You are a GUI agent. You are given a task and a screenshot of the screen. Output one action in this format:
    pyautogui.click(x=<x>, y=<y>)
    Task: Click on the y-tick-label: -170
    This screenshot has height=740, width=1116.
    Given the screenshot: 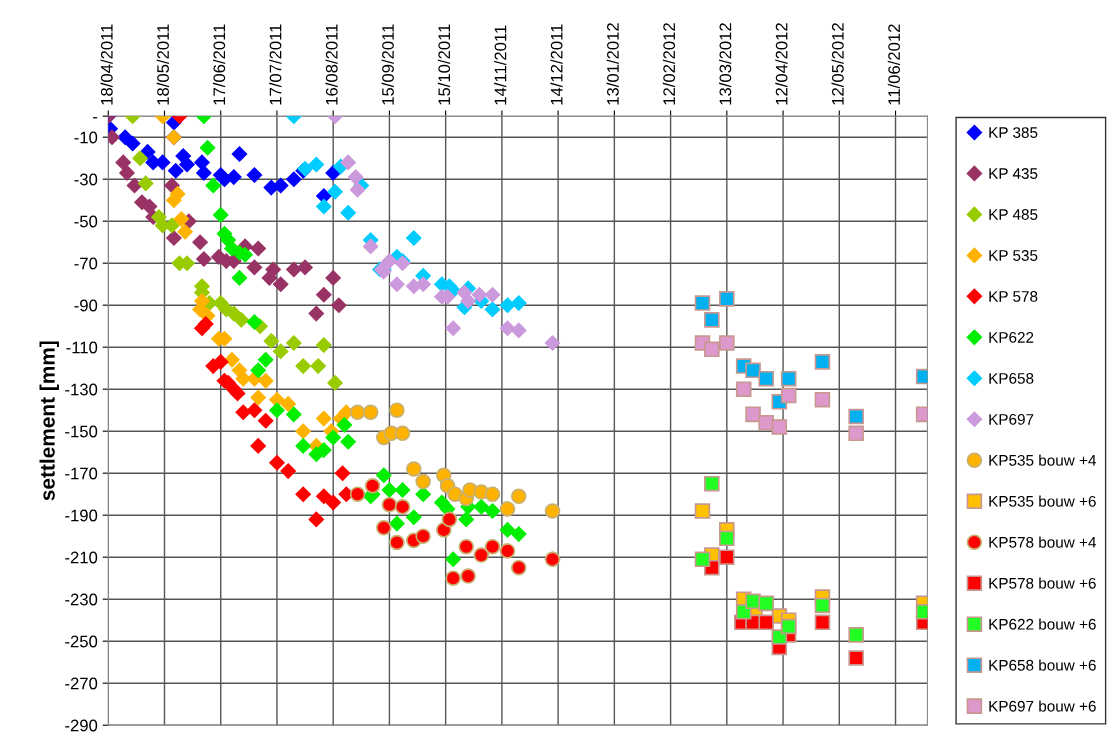 What is the action you would take?
    pyautogui.click(x=81, y=473)
    